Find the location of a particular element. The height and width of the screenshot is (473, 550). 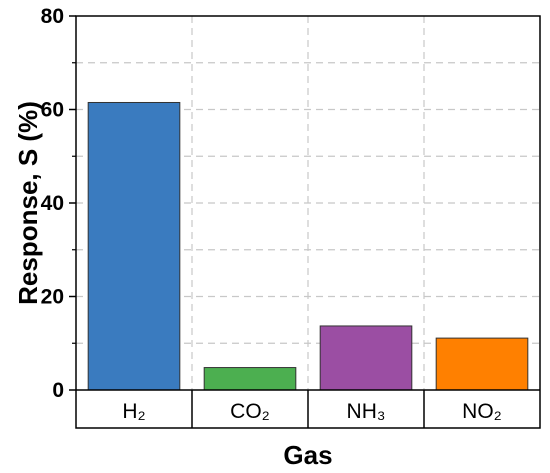

x-axis-ticks: H₂ CO₂ NH₃ NO₂ is located at coordinates (312, 409).